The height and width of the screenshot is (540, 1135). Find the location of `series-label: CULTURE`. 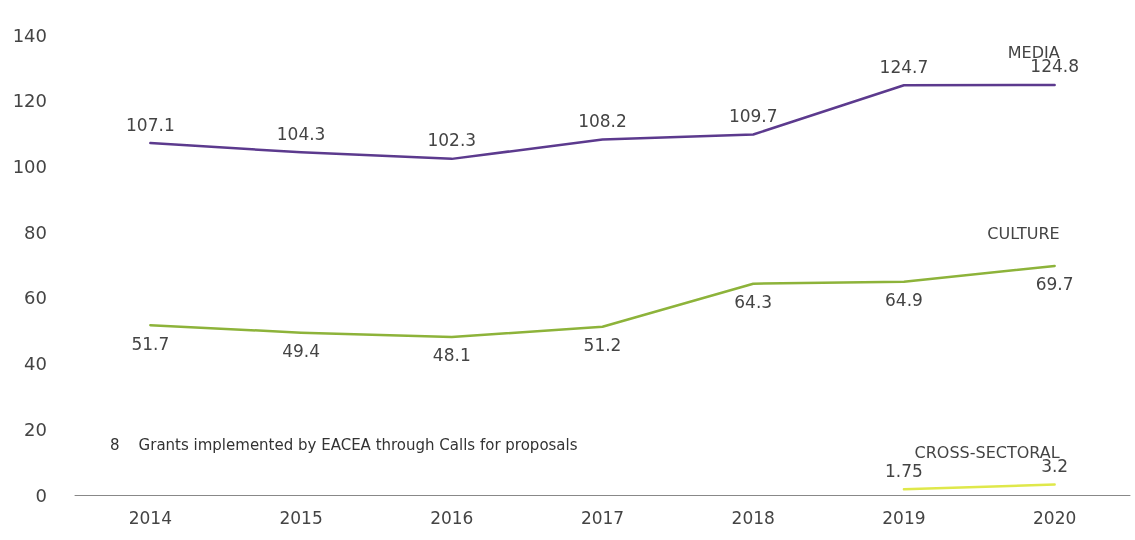

series-label: CULTURE is located at coordinates (1023, 234).